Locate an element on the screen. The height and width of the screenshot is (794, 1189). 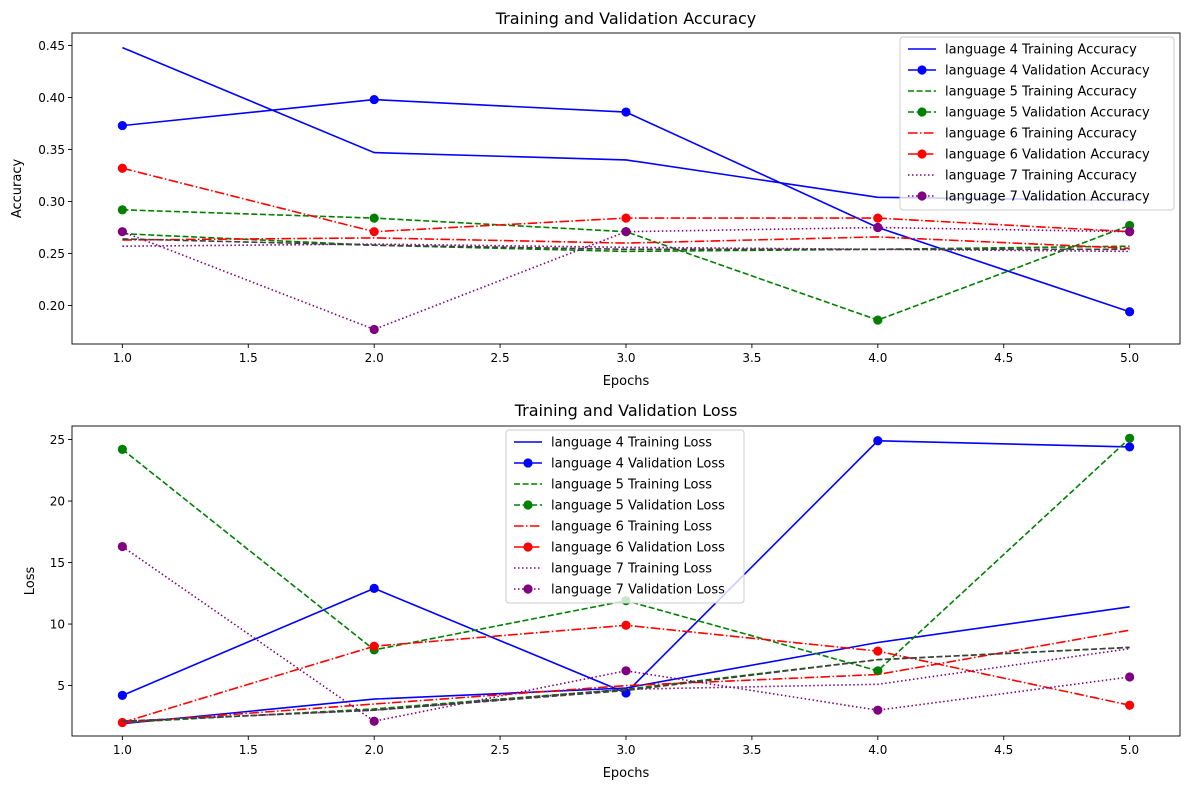
chart-title: Training and Validation Loss is located at coordinates (626, 410).